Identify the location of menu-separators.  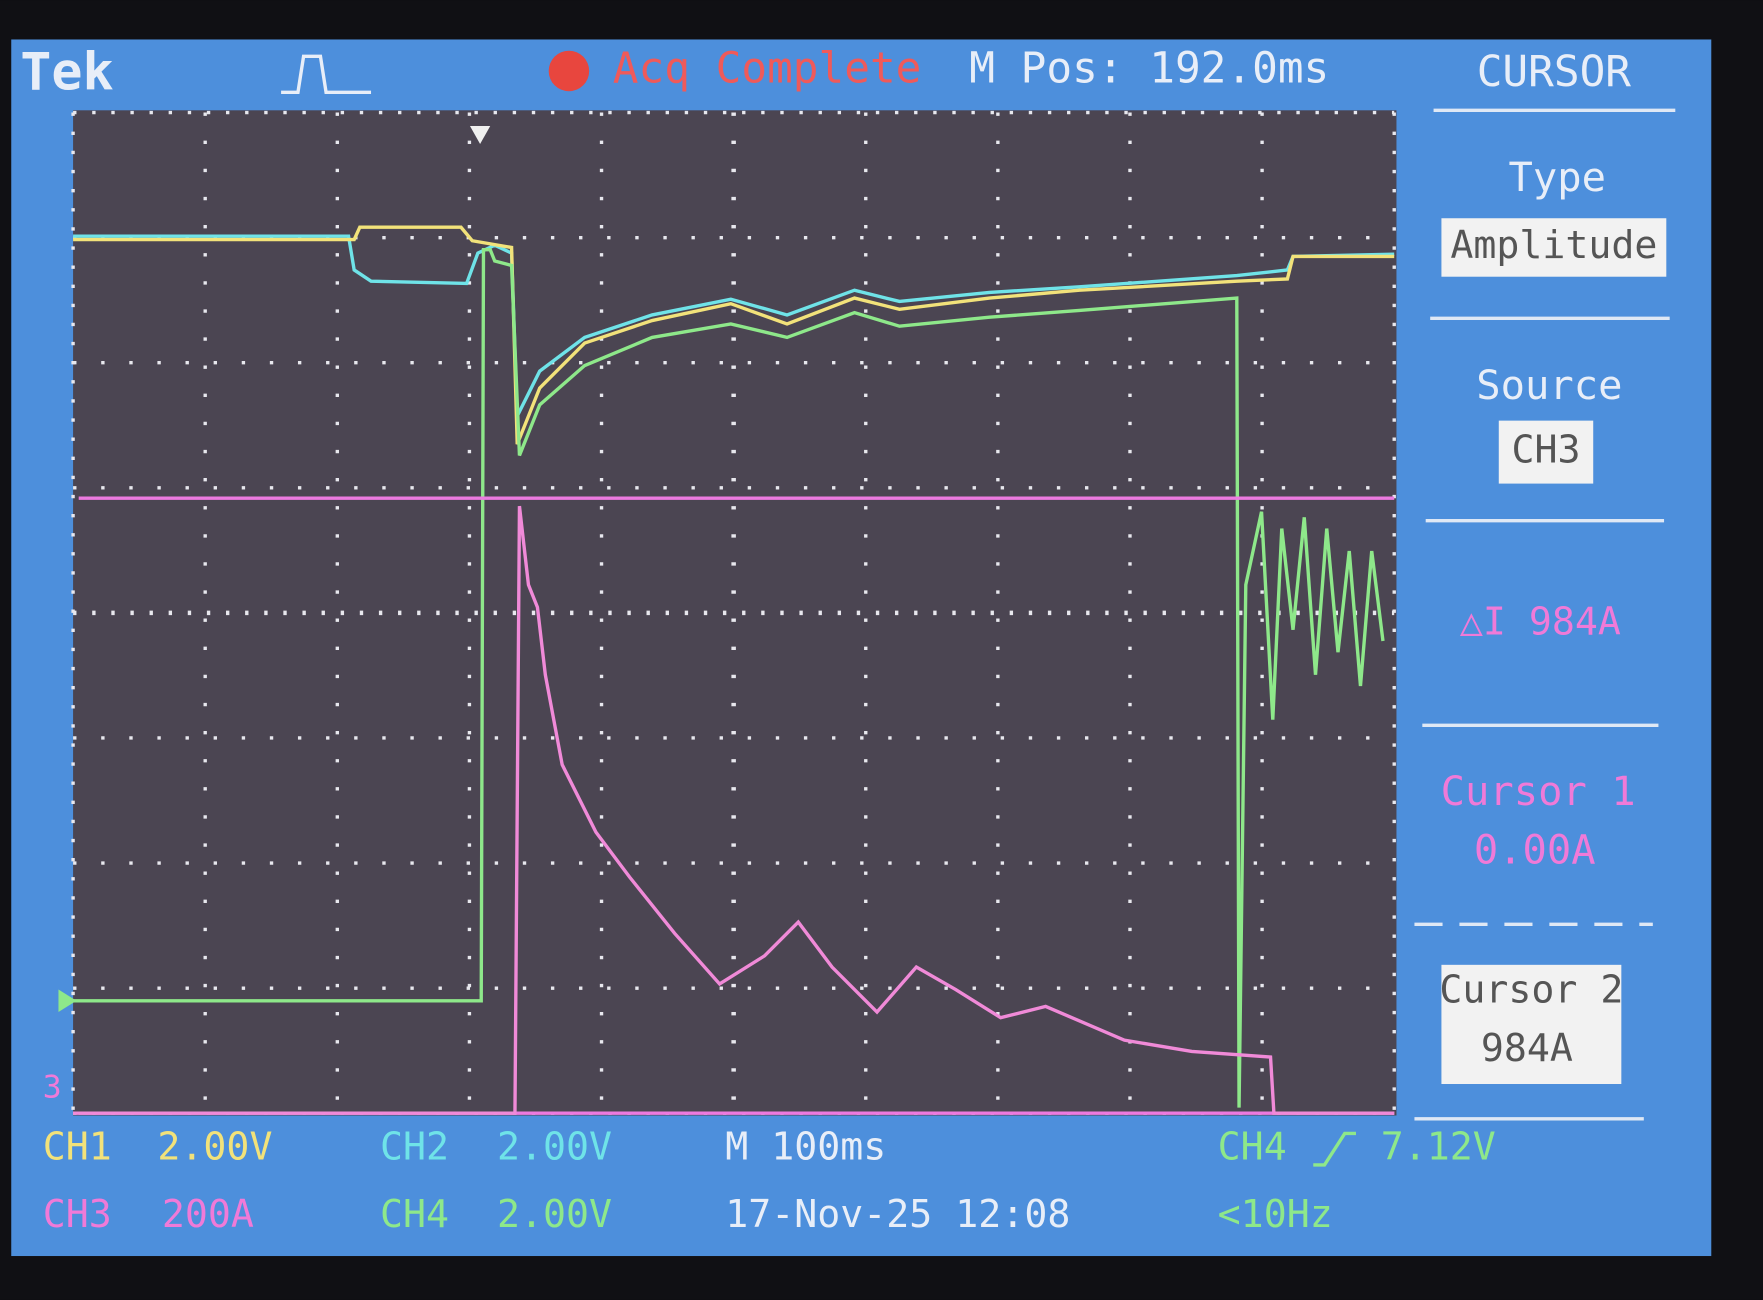
(1545, 614).